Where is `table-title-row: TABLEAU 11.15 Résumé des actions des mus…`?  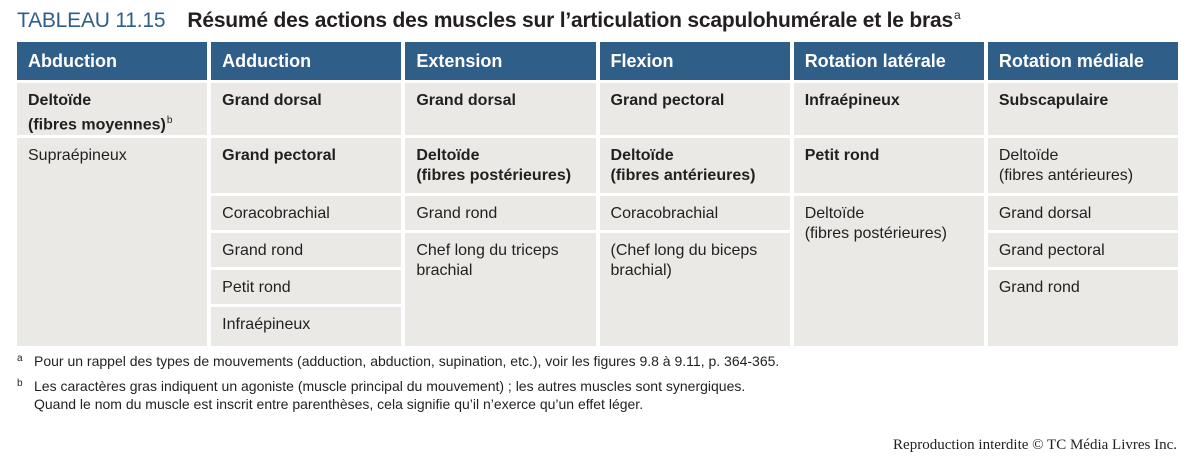
table-title-row: TABLEAU 11.15 Résumé des actions des mus… is located at coordinates (489, 22).